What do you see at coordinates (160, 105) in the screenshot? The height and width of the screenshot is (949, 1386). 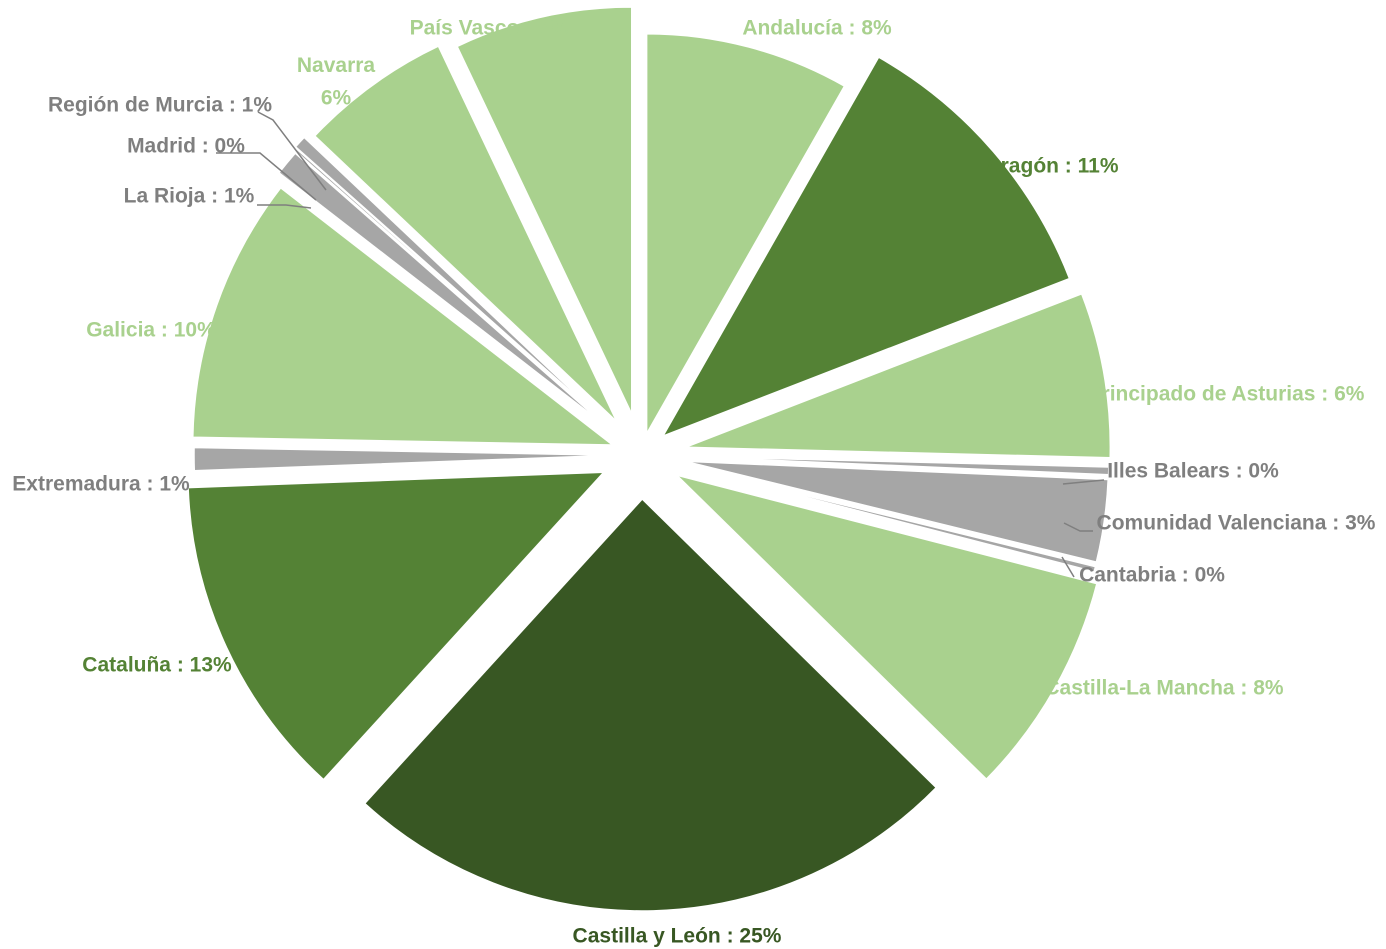 I see `slice-label-region-de-murcia: Región de Murcia : 1%` at bounding box center [160, 105].